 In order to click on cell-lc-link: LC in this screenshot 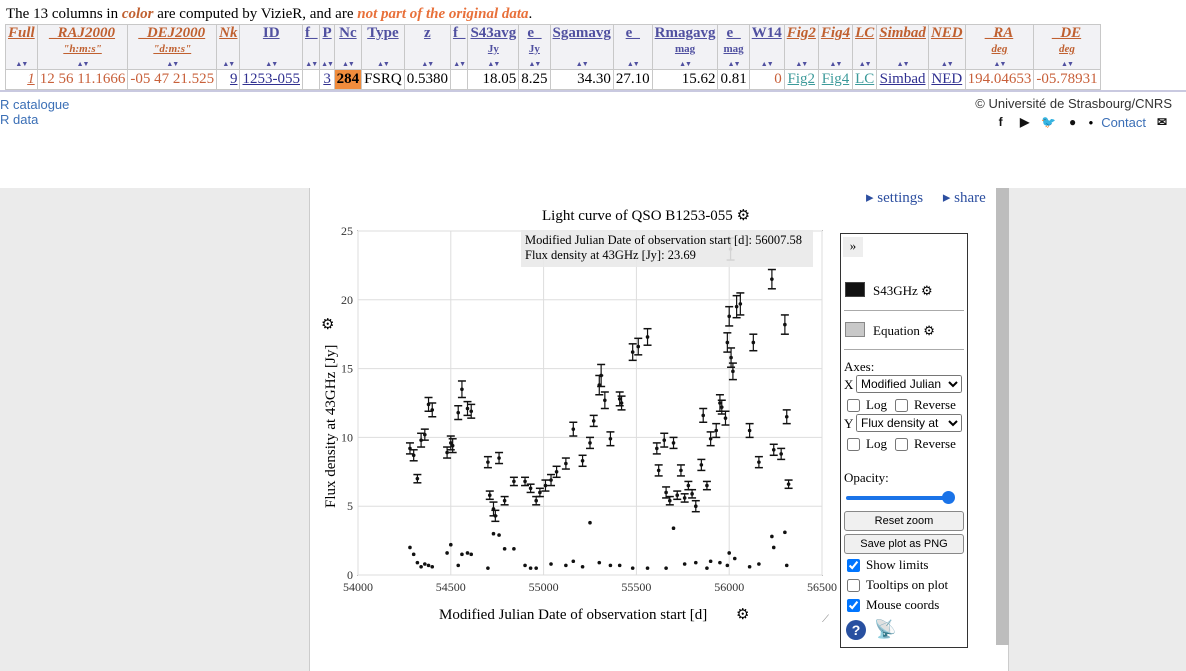, I will do `click(865, 79)`.